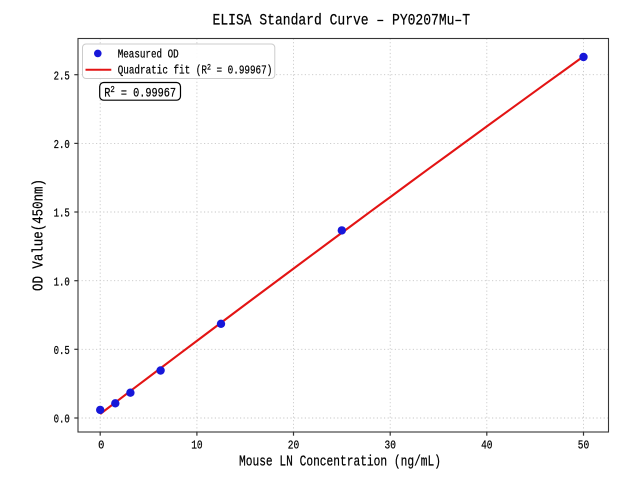  Describe the element at coordinates (62, 214) in the screenshot. I see `svg-text: 1.5` at that location.